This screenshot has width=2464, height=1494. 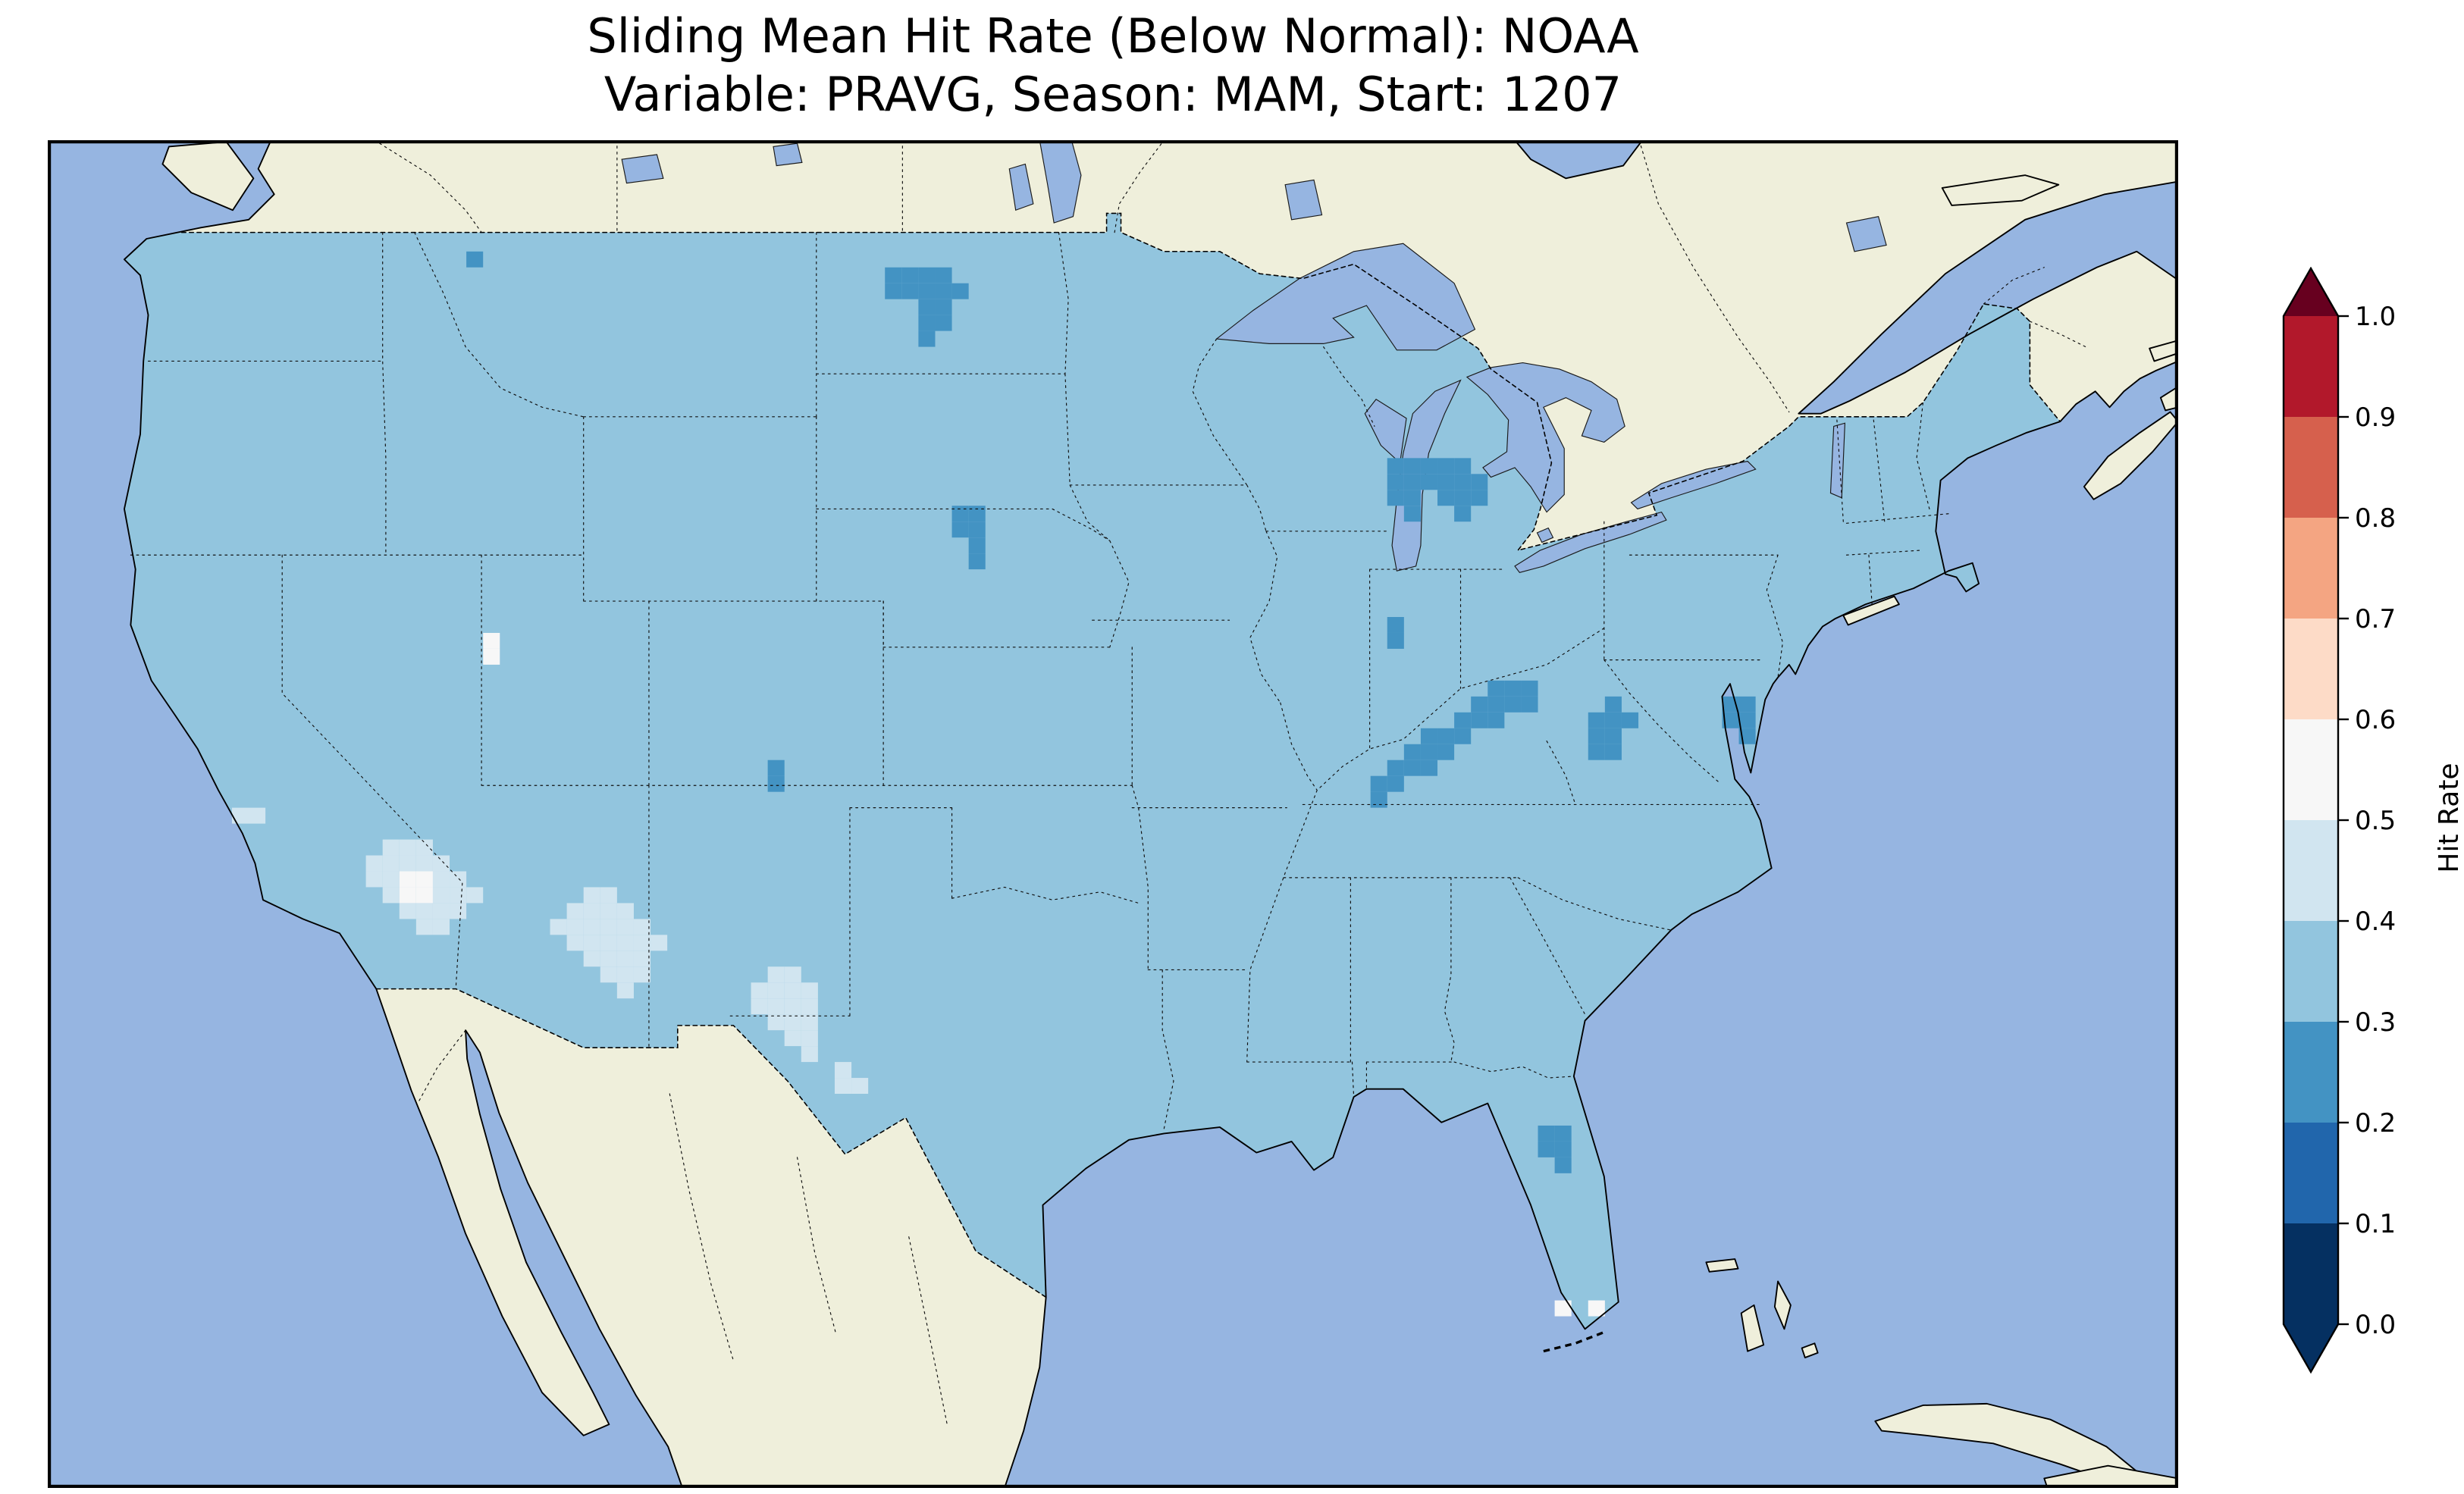 I want to click on james-bay-coastline, so click(x=1579, y=160).